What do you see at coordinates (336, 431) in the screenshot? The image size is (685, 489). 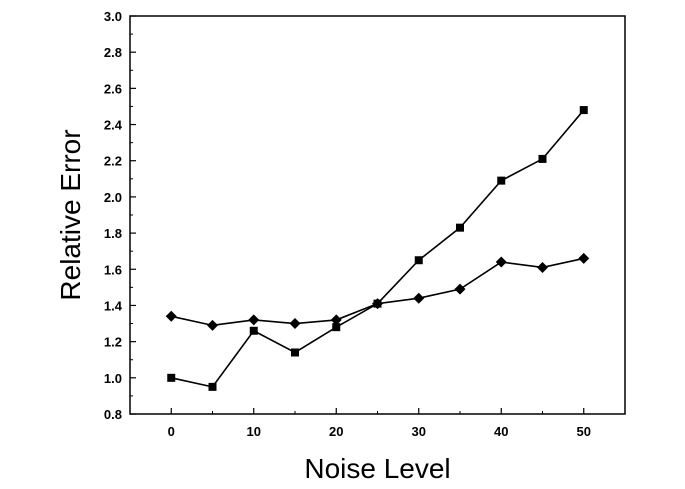 I see `x-tick-label: 20` at bounding box center [336, 431].